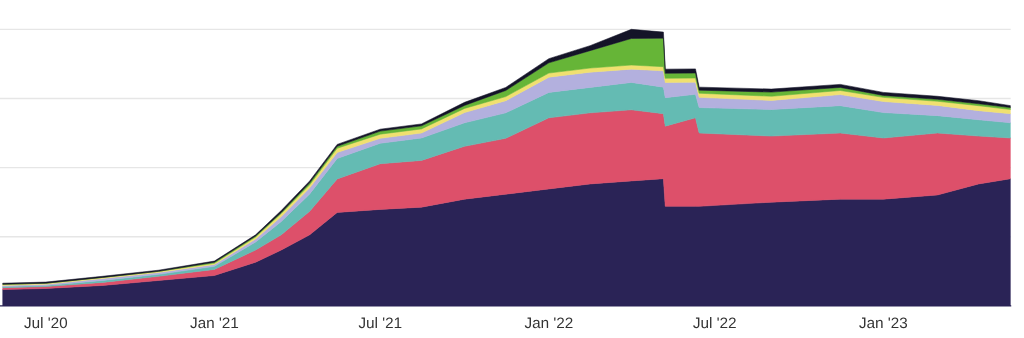  Describe the element at coordinates (883, 323) in the screenshot. I see `x-tick-label: Jan '23` at that location.